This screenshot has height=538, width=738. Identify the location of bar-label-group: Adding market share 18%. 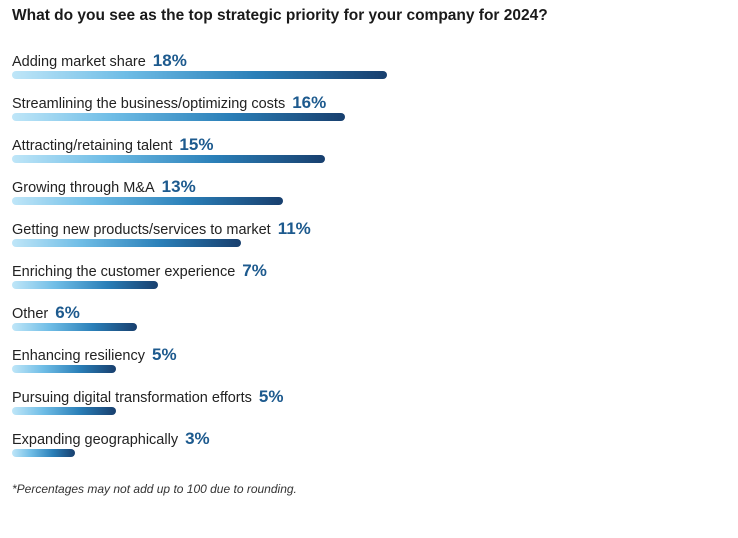
(99, 61).